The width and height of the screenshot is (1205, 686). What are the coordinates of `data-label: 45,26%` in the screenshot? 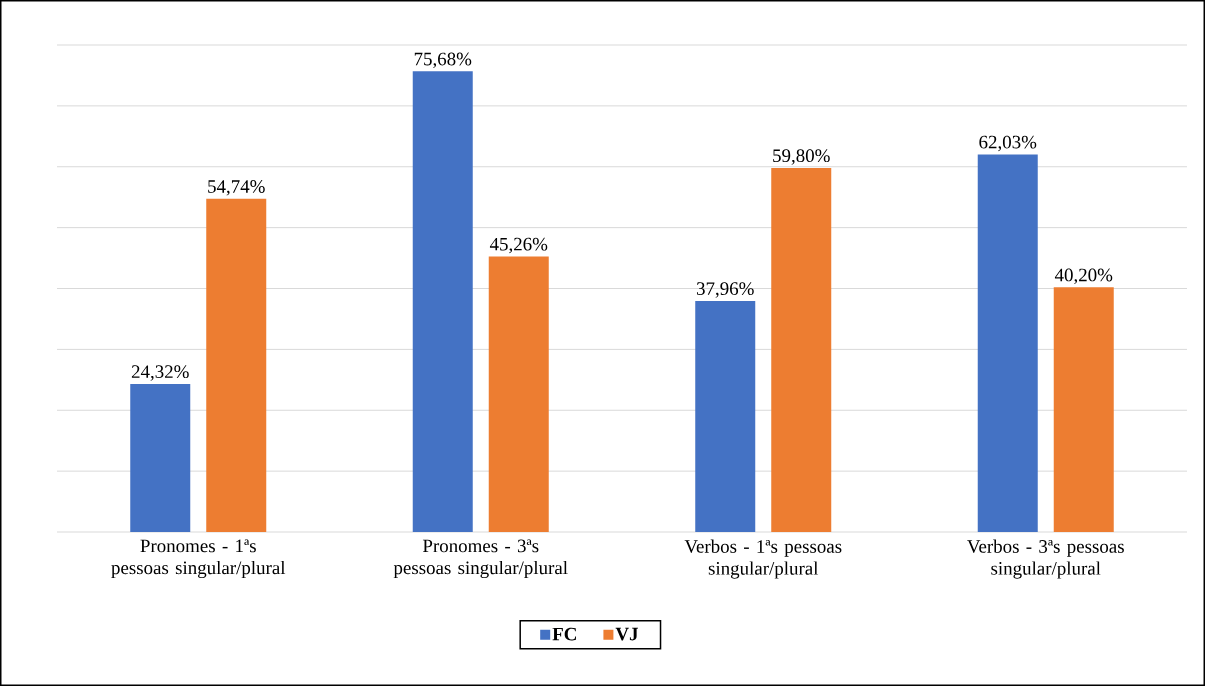 It's located at (518, 245).